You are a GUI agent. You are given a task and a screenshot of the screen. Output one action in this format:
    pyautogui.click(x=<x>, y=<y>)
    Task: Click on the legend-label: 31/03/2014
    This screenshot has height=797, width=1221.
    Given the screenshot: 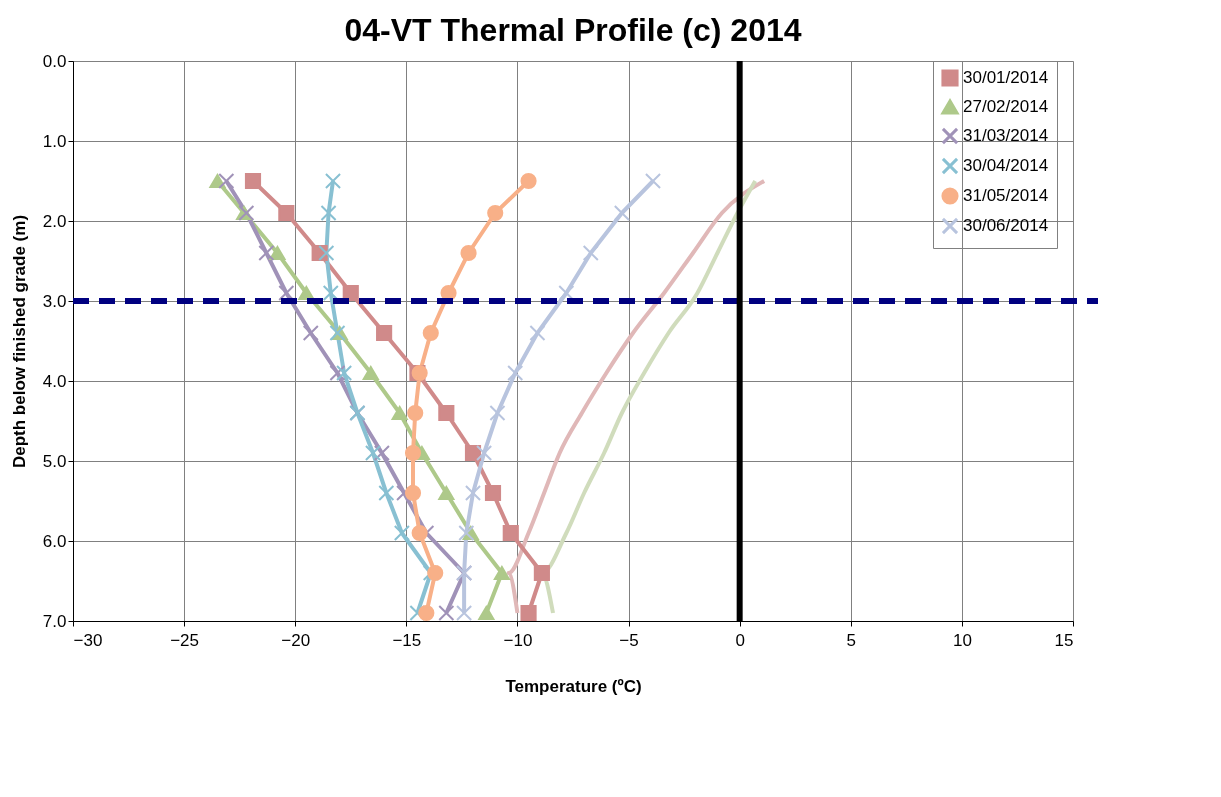 What is the action you would take?
    pyautogui.click(x=1006, y=135)
    